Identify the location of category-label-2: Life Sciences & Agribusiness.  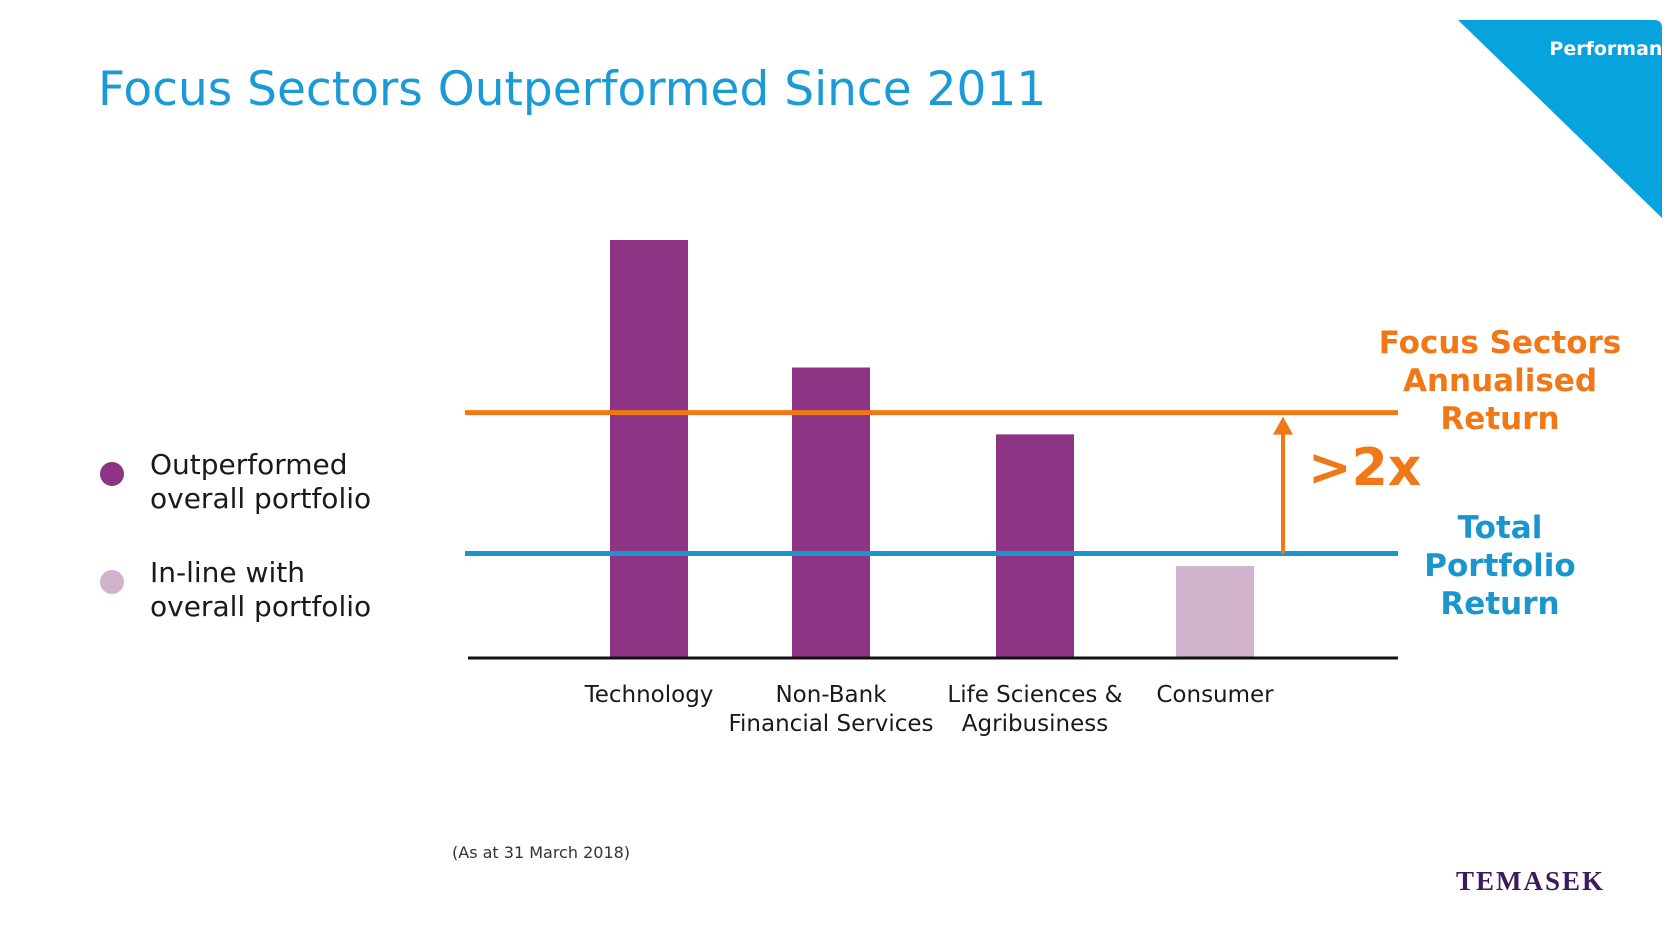
(1034, 709).